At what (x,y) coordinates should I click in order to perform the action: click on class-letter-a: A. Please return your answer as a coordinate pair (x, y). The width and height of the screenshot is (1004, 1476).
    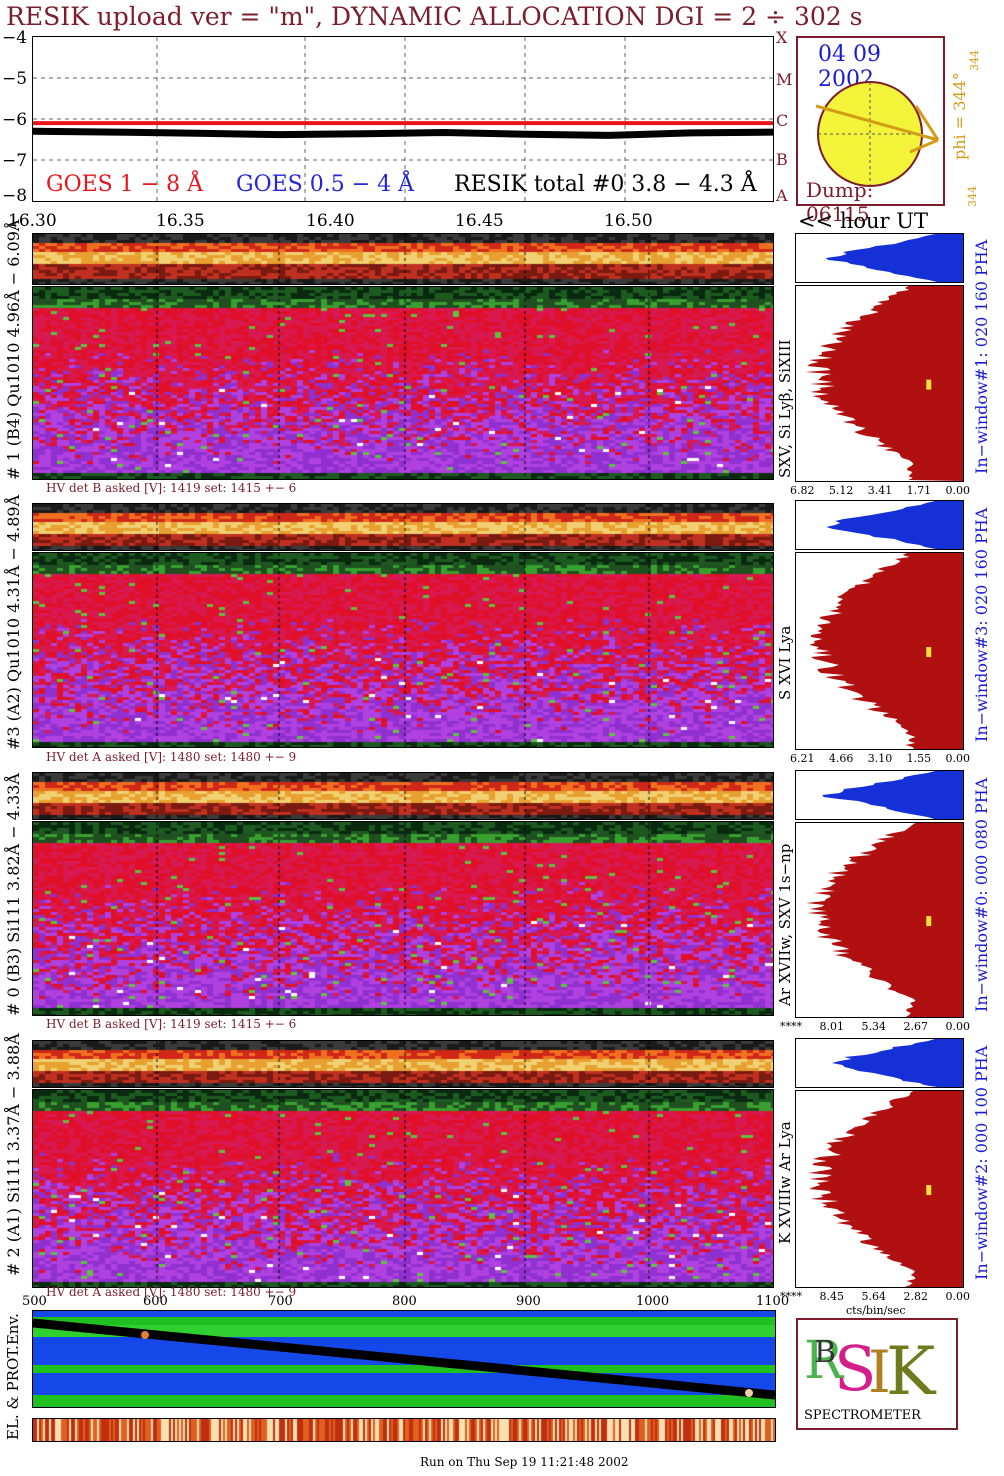
    Looking at the image, I should click on (782, 195).